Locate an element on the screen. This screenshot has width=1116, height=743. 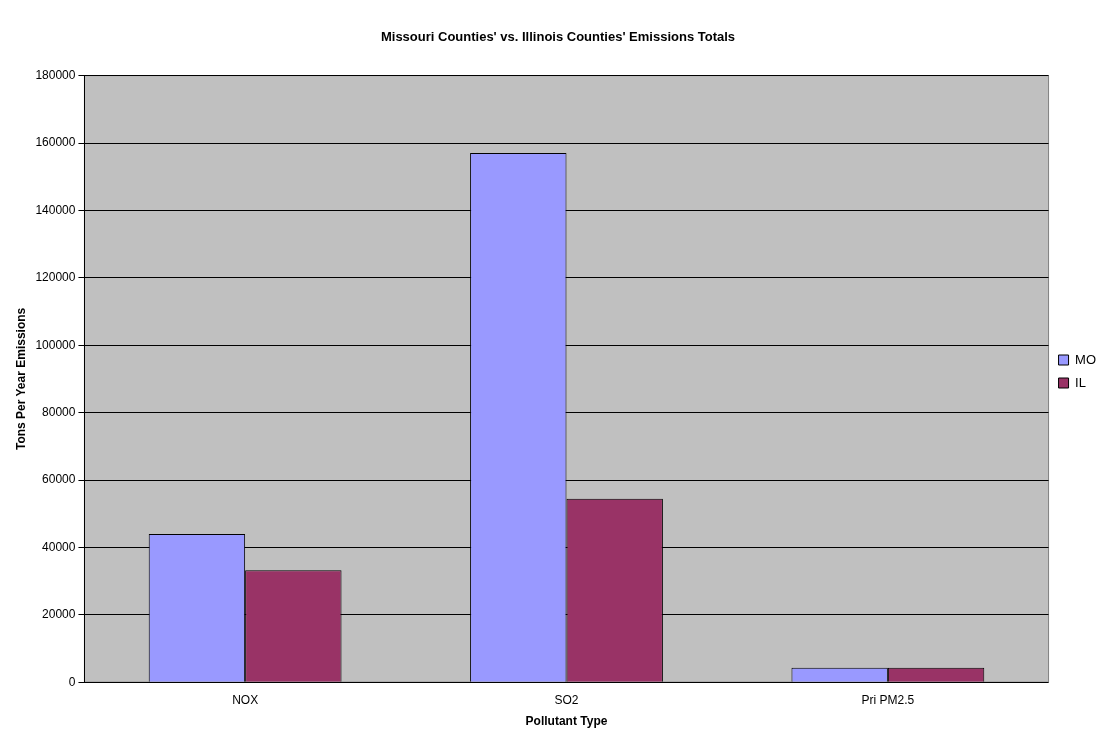
x-tick-label: NOX is located at coordinates (245, 699).